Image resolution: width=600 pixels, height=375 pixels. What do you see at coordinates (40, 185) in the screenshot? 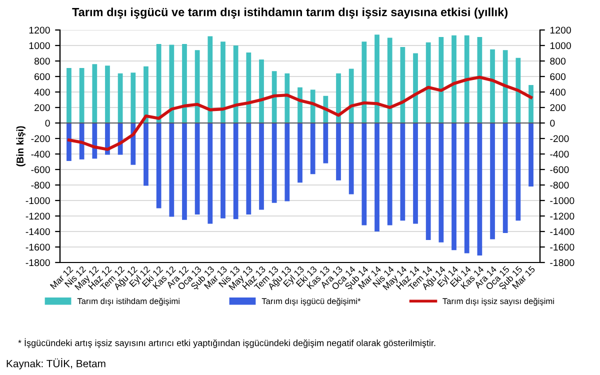
I see `y-tick-label: -800` at bounding box center [40, 185].